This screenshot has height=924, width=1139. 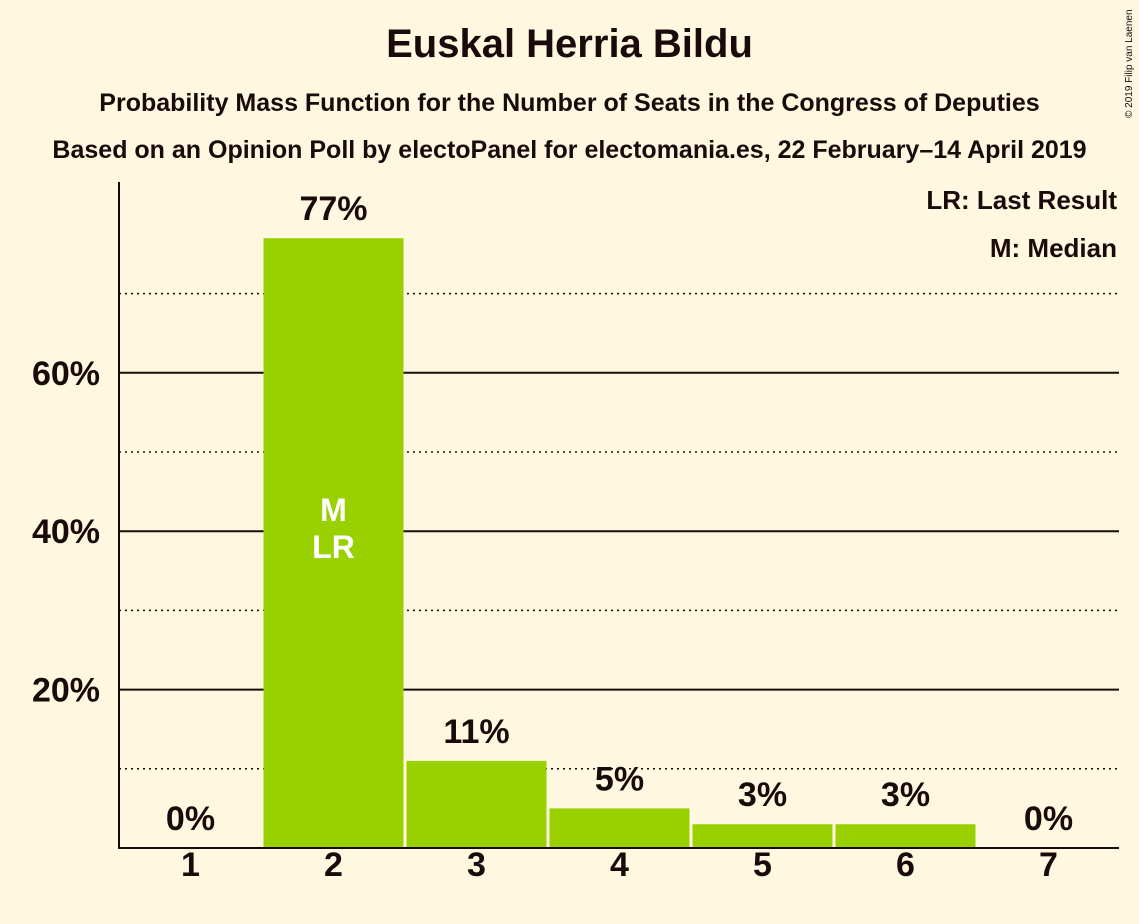 What do you see at coordinates (1048, 865) in the screenshot?
I see `x-tick-label: 7` at bounding box center [1048, 865].